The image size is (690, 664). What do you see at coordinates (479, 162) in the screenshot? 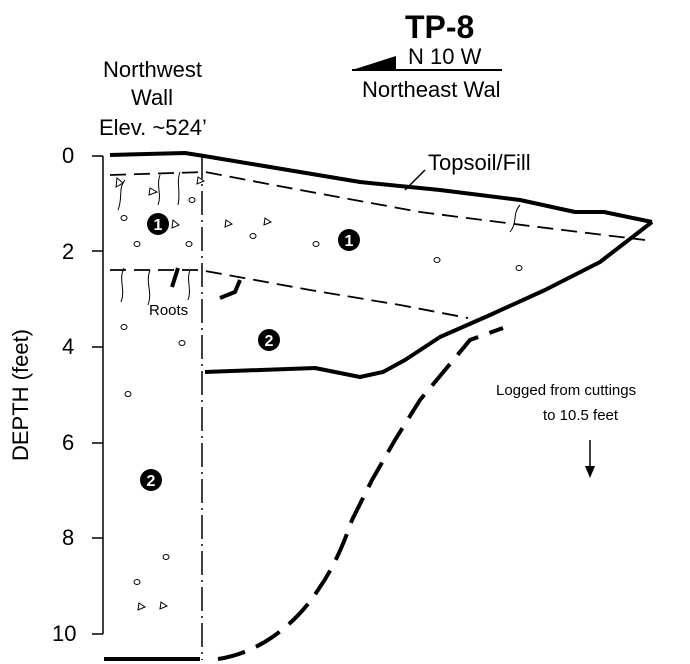
I see `topsoil-label: Topsoil/Fill` at bounding box center [479, 162].